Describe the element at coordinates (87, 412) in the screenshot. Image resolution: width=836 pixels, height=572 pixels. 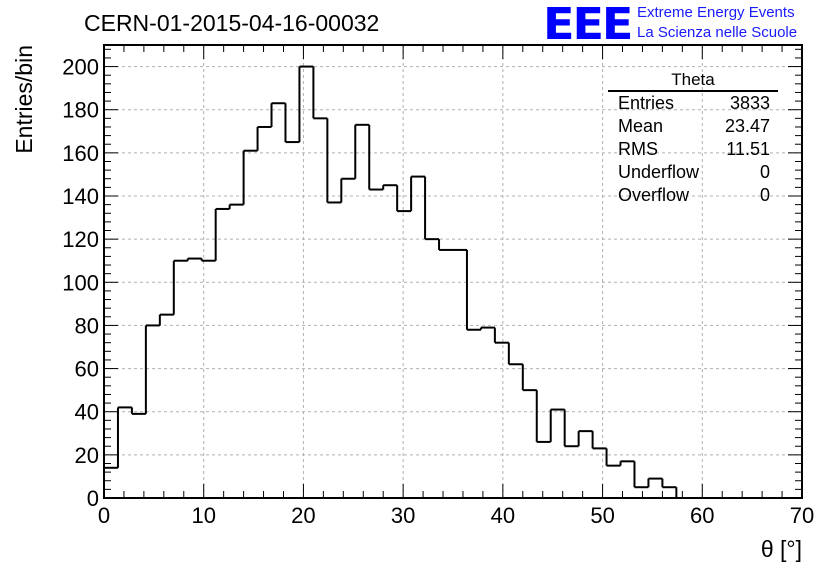
I see `y-tick-label: 40` at that location.